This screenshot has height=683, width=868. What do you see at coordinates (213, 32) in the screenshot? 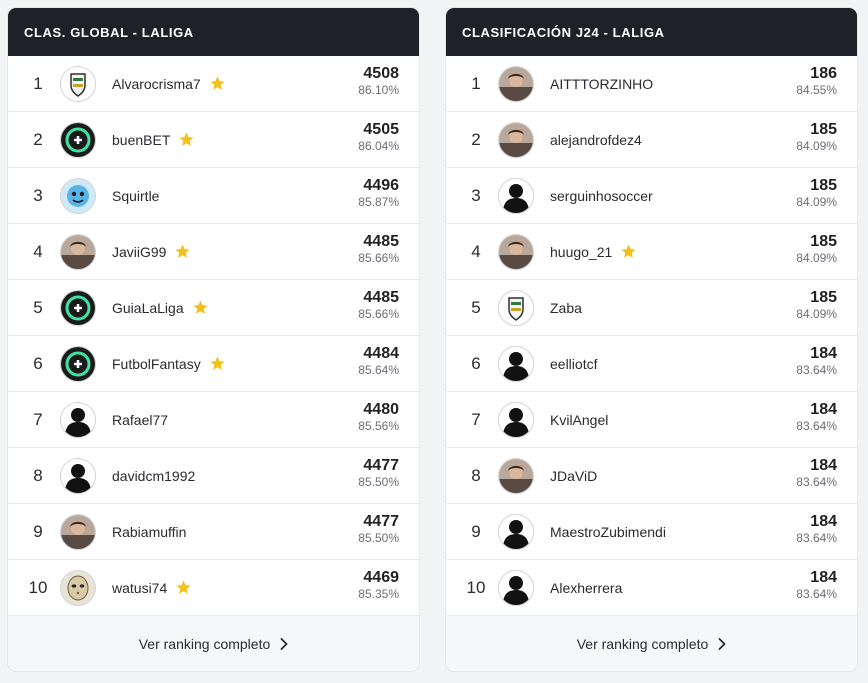
I see `global-ranking-title: CLAS. GLOBAL - LALIGA` at bounding box center [213, 32].